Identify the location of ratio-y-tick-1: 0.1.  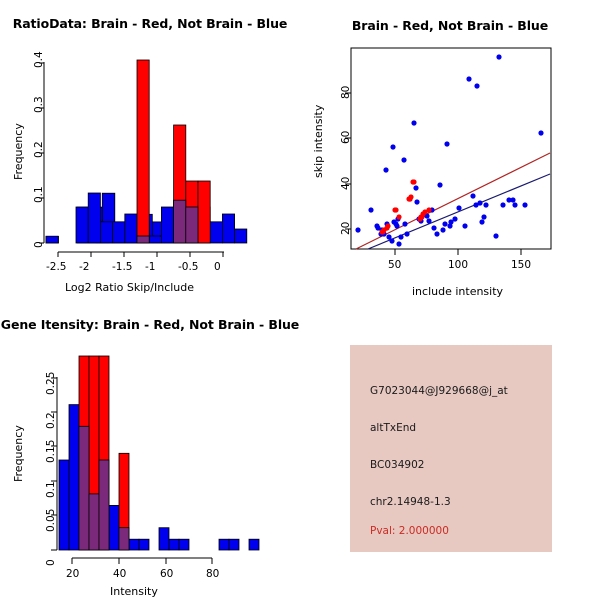
(39, 194).